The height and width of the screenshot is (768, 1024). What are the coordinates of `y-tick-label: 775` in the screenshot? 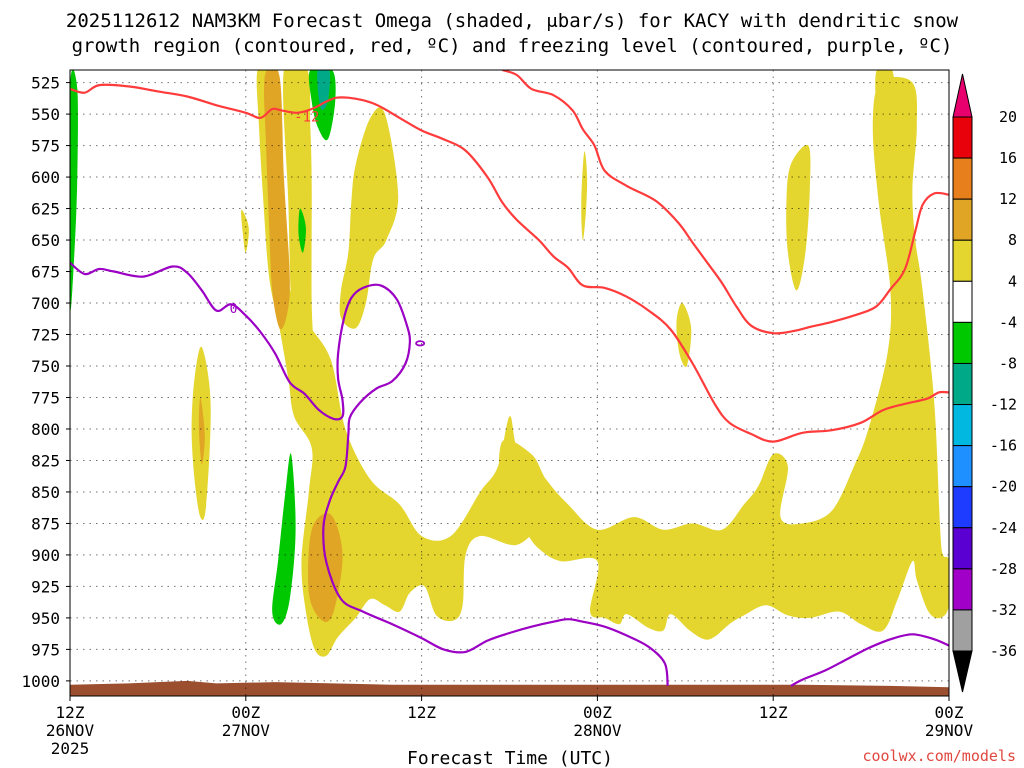 It's located at (45, 397).